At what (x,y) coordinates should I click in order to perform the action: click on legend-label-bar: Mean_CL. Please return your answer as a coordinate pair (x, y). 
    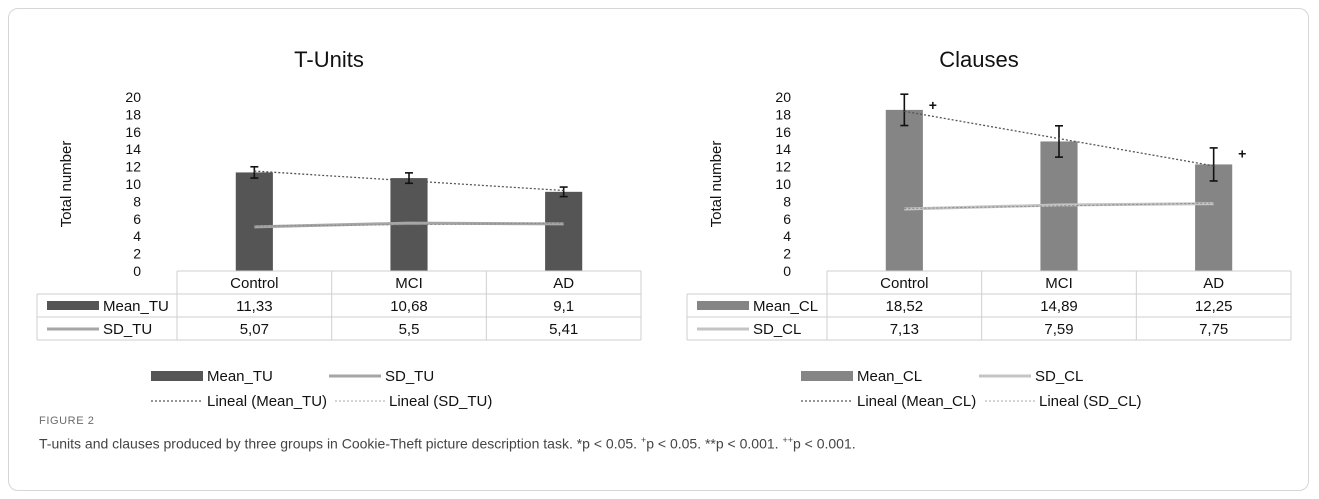
    Looking at the image, I should click on (889, 376).